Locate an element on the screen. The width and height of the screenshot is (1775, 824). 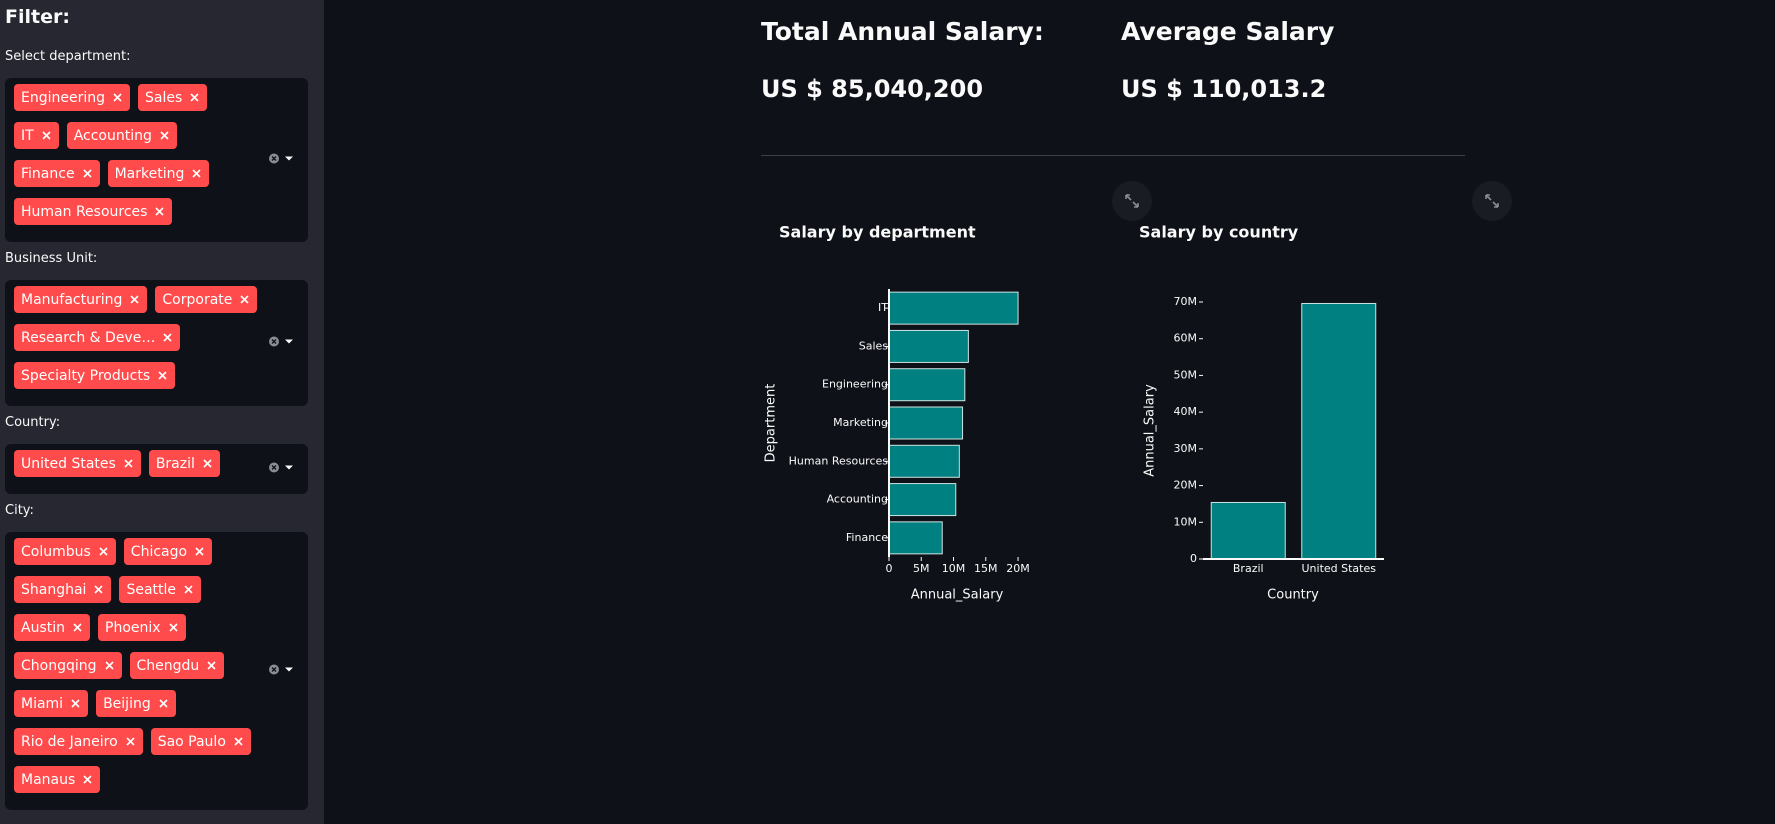
tag-label: Chicago is located at coordinates (159, 551).